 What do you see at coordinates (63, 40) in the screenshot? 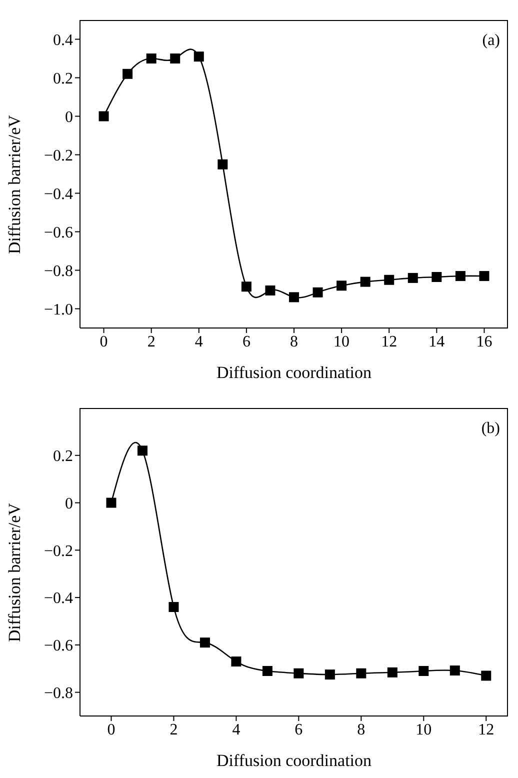
I see `y-tick-label: 0.4` at bounding box center [63, 40].